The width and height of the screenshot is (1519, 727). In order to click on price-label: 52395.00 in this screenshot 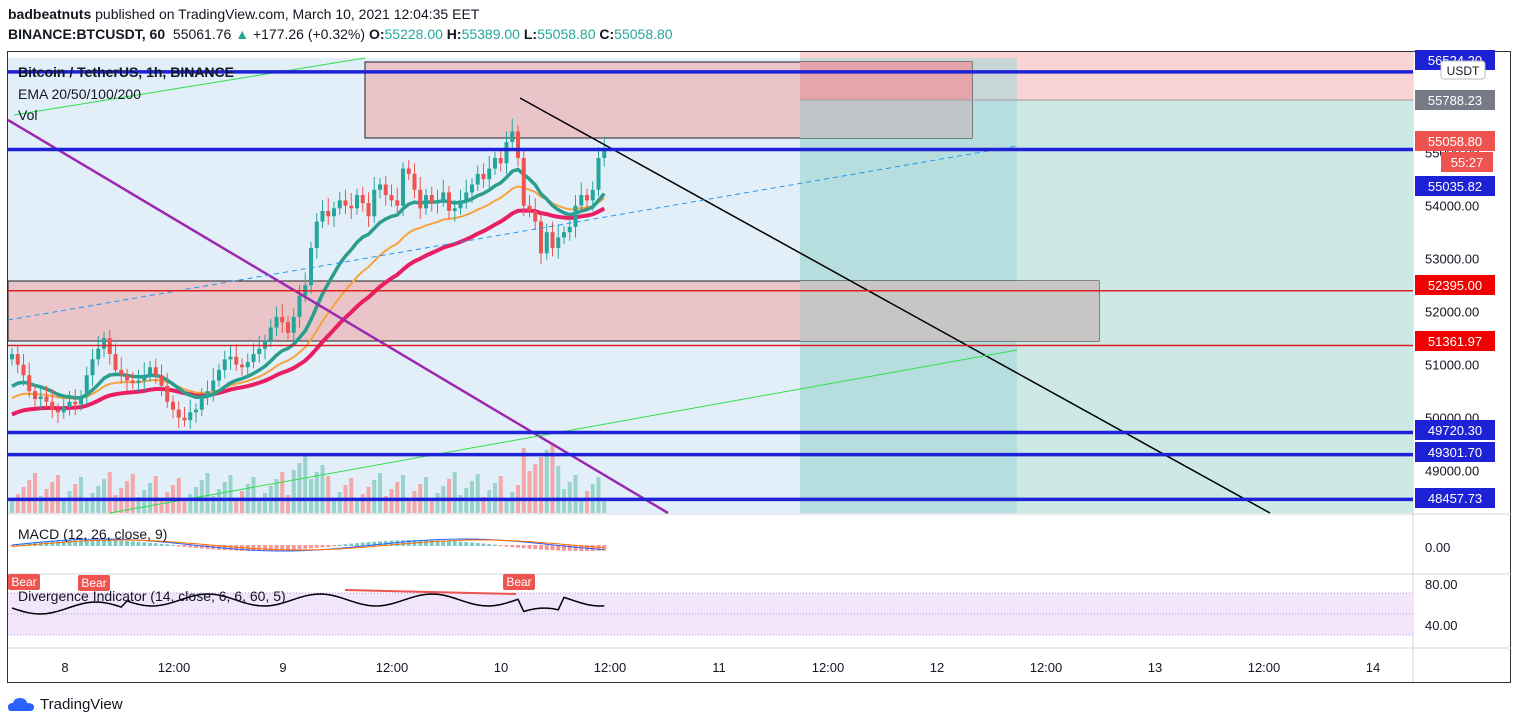, I will do `click(1455, 285)`.